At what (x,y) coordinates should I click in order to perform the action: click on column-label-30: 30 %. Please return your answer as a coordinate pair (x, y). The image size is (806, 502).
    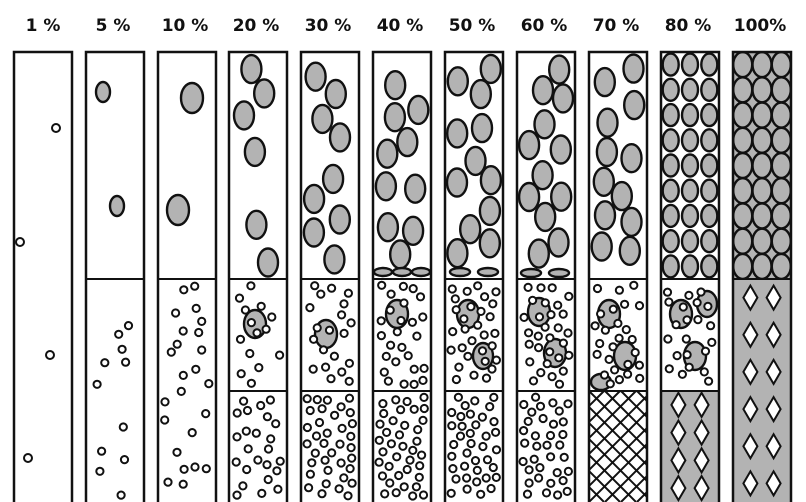
    Looking at the image, I should click on (328, 26).